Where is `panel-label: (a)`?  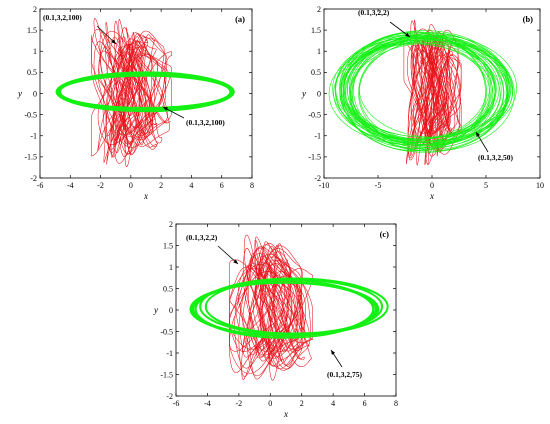 panel-label: (a) is located at coordinates (240, 19).